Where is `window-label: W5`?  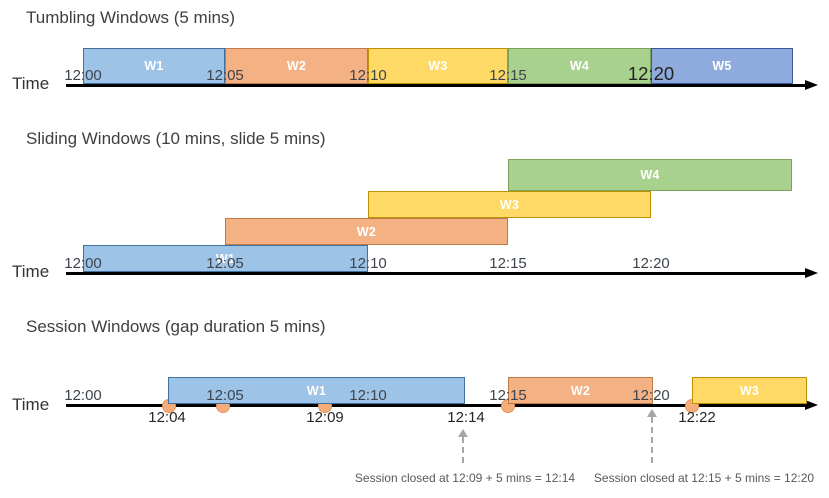
window-label: W5 is located at coordinates (722, 66).